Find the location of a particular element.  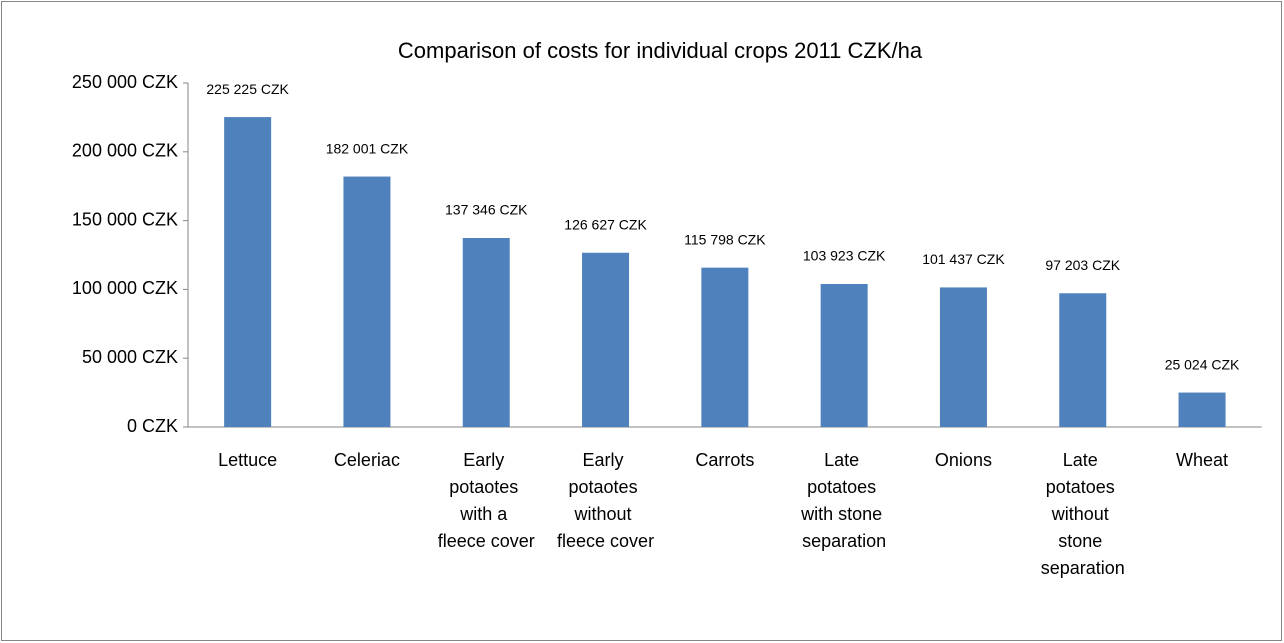

label-line: Lettuce is located at coordinates (247, 460).